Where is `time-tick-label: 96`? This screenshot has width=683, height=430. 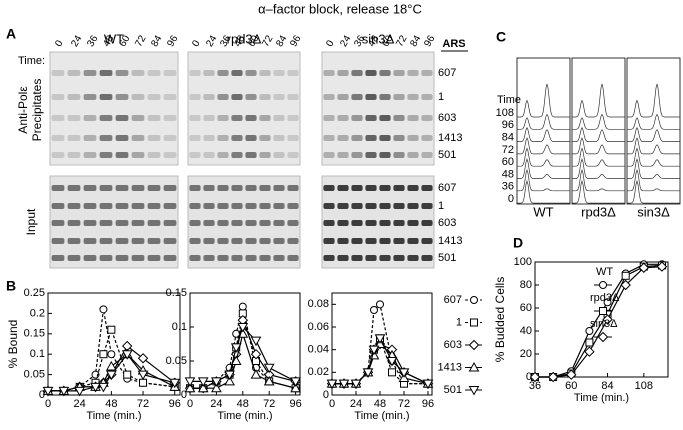
time-tick-label: 96 is located at coordinates (172, 41).